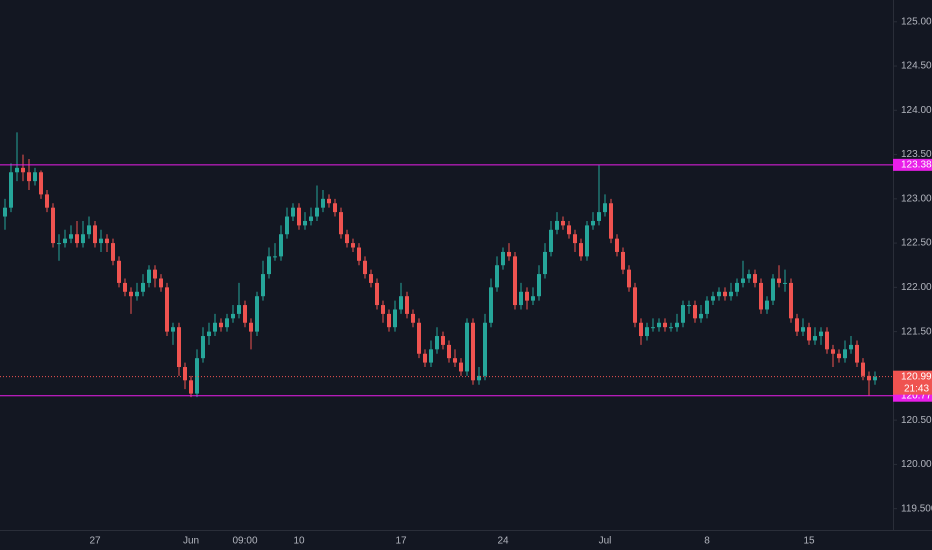 This screenshot has height=550, width=932. Describe the element at coordinates (244, 541) in the screenshot. I see `time-tick-label: 09:00` at that location.